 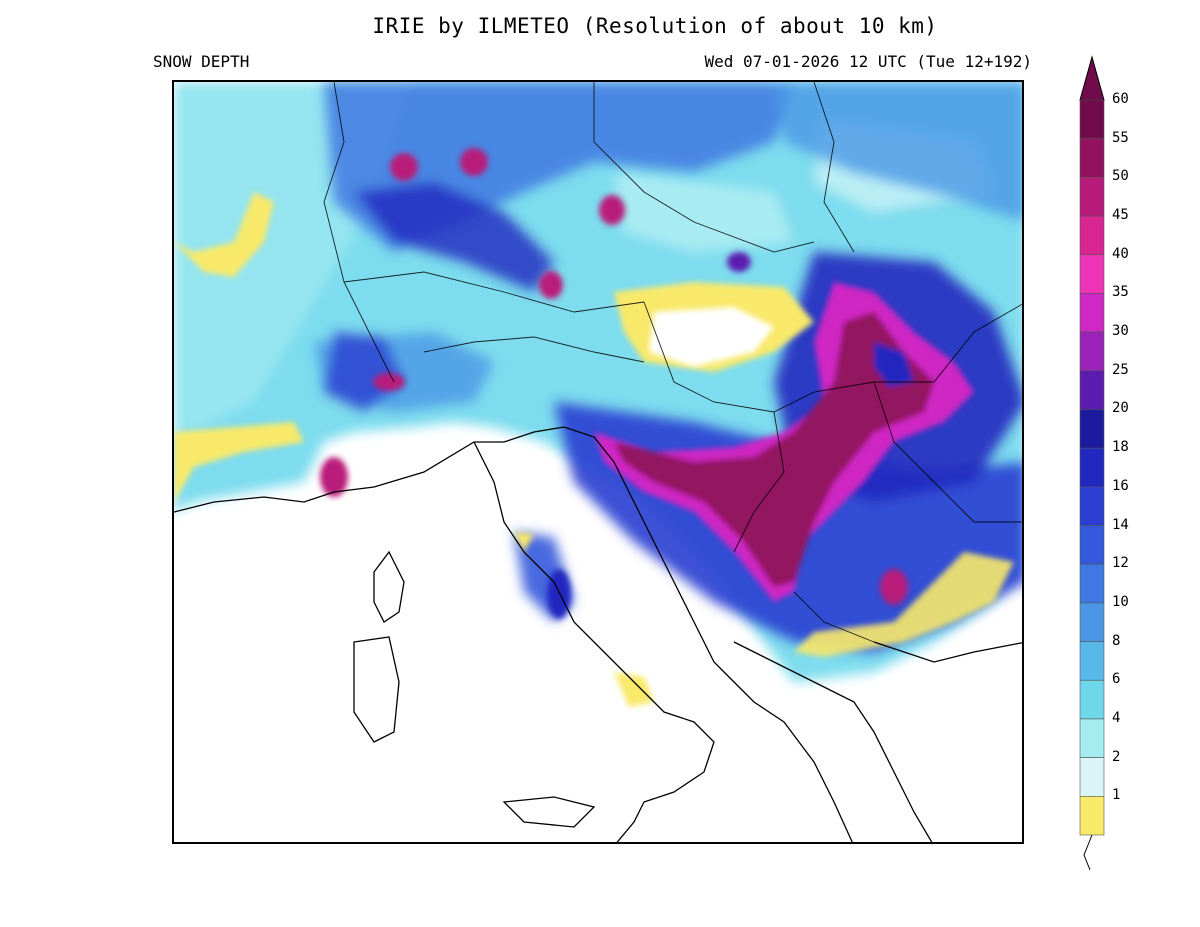 I want to click on color-scale-label: 30, so click(x=1120, y=331).